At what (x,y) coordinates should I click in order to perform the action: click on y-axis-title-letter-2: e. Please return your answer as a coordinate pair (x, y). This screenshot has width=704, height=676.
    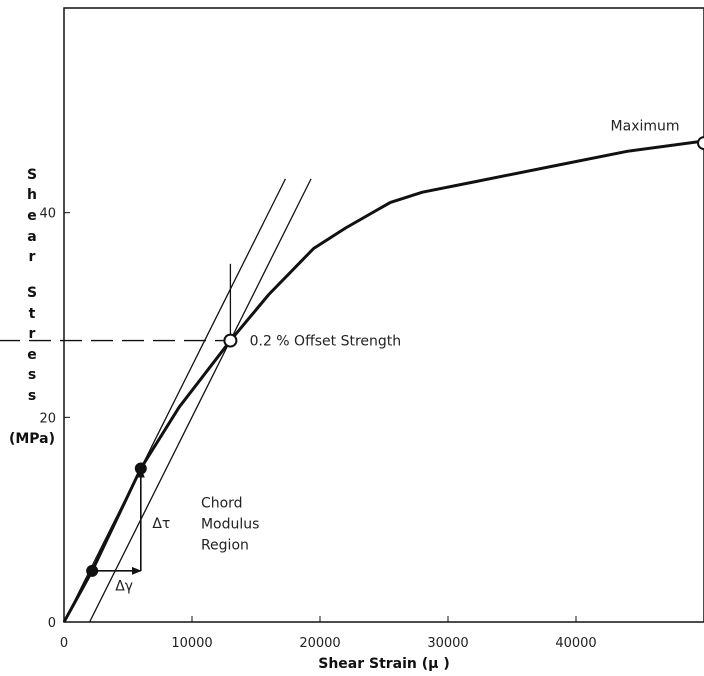
    Looking at the image, I should click on (32, 216).